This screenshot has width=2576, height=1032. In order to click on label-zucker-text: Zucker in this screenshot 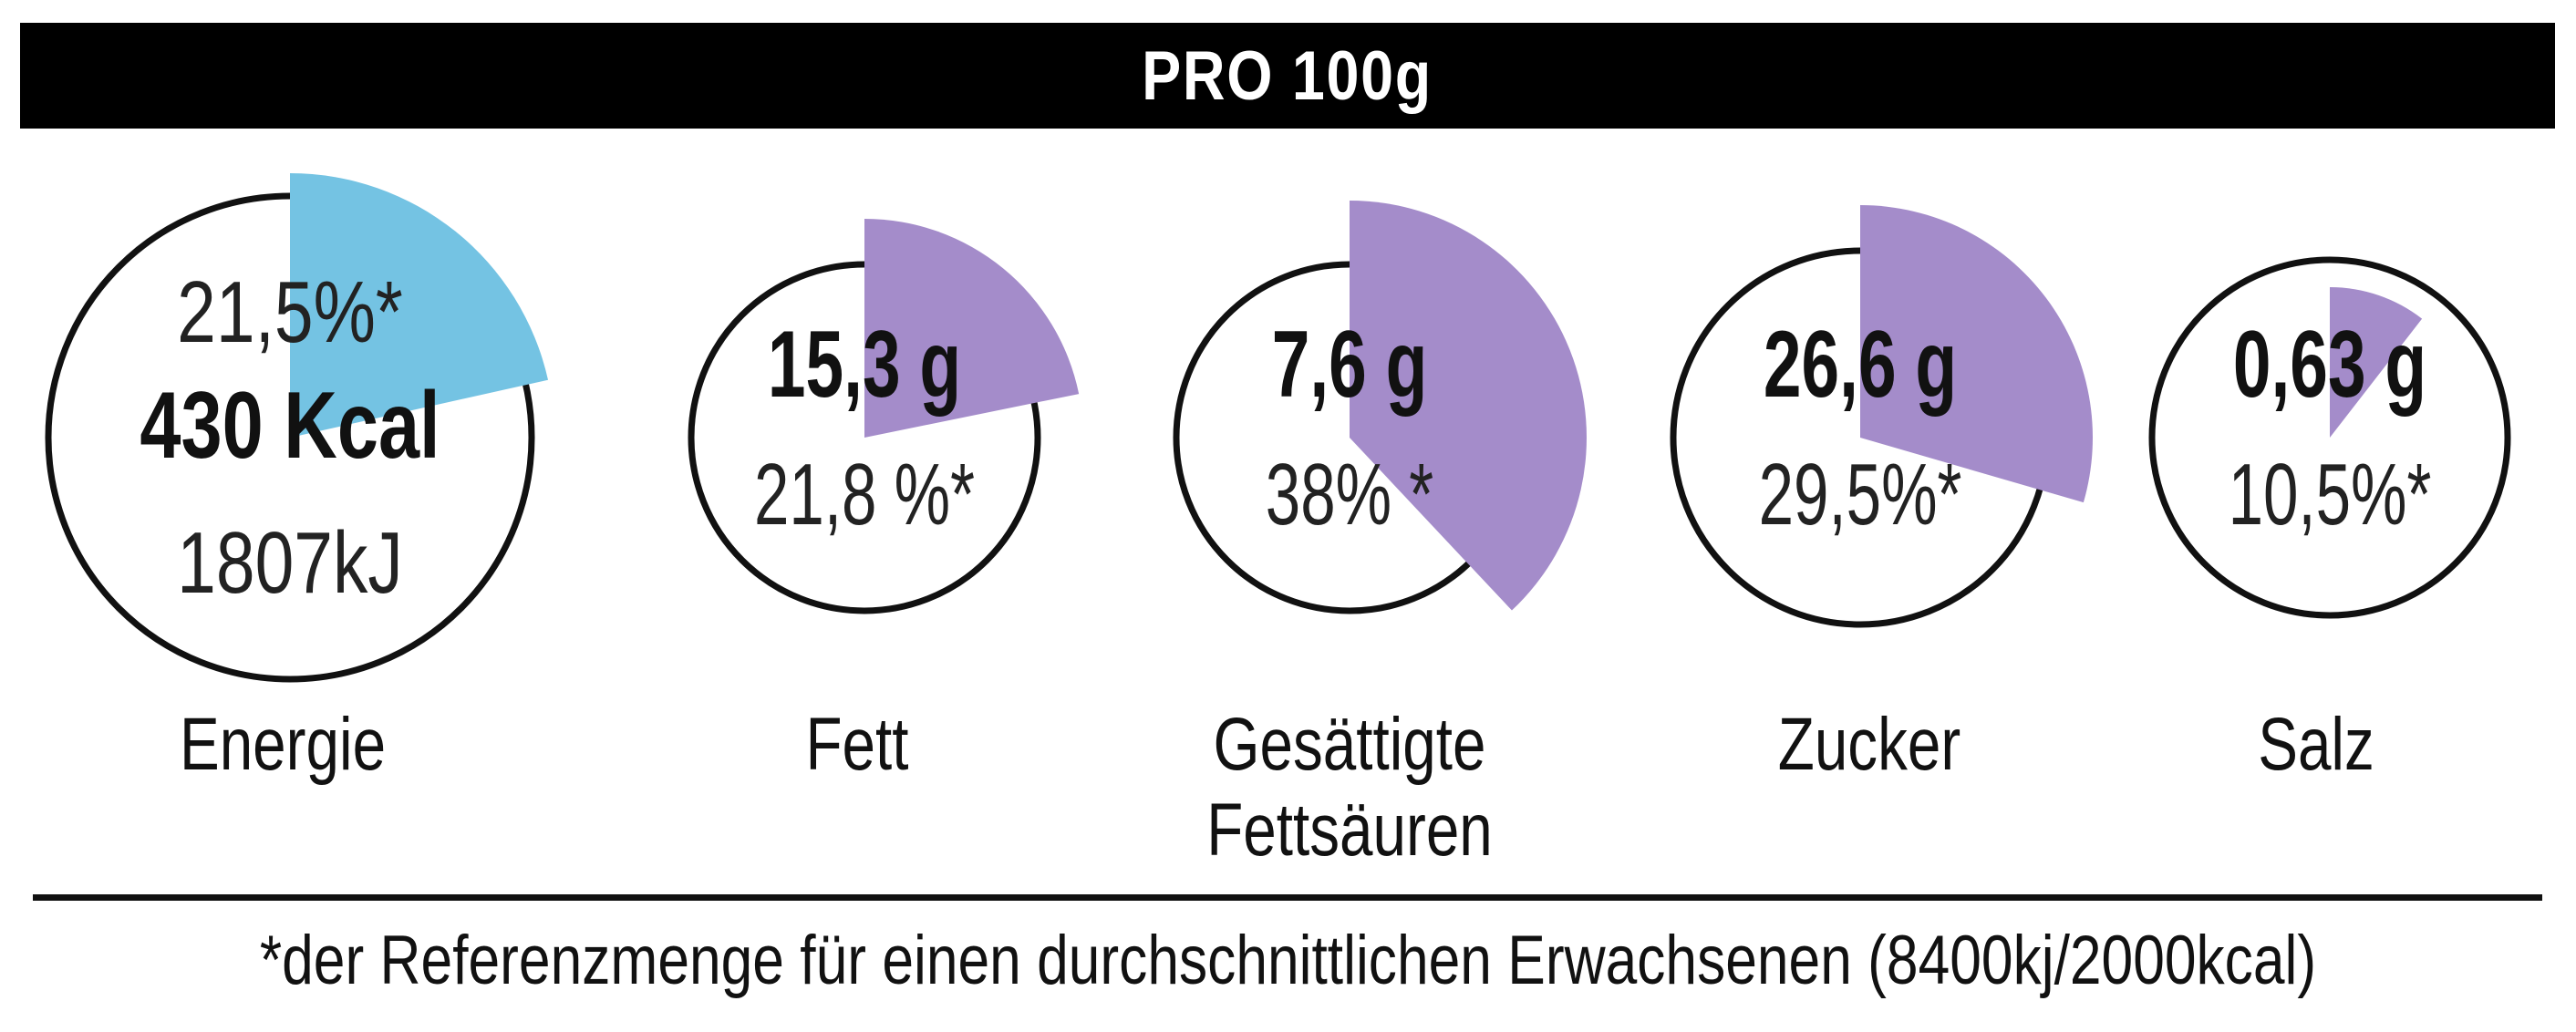, I will do `click(1869, 744)`.